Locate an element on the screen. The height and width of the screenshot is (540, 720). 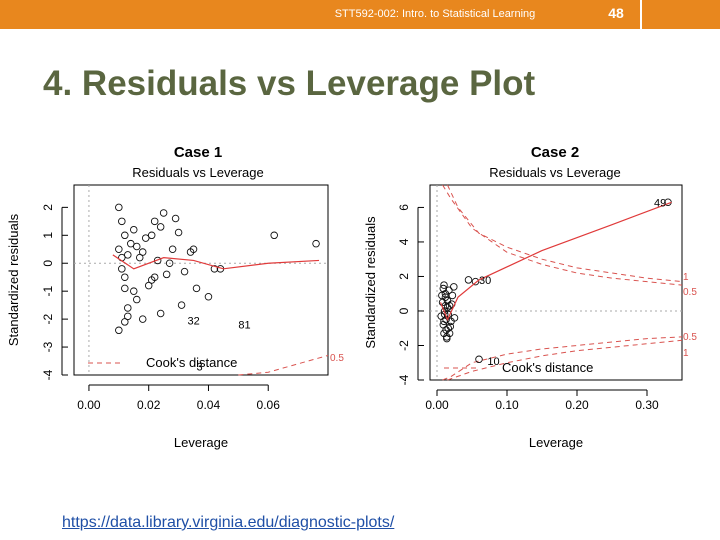
chart1-point-label: 81 is located at coordinates (244, 326).